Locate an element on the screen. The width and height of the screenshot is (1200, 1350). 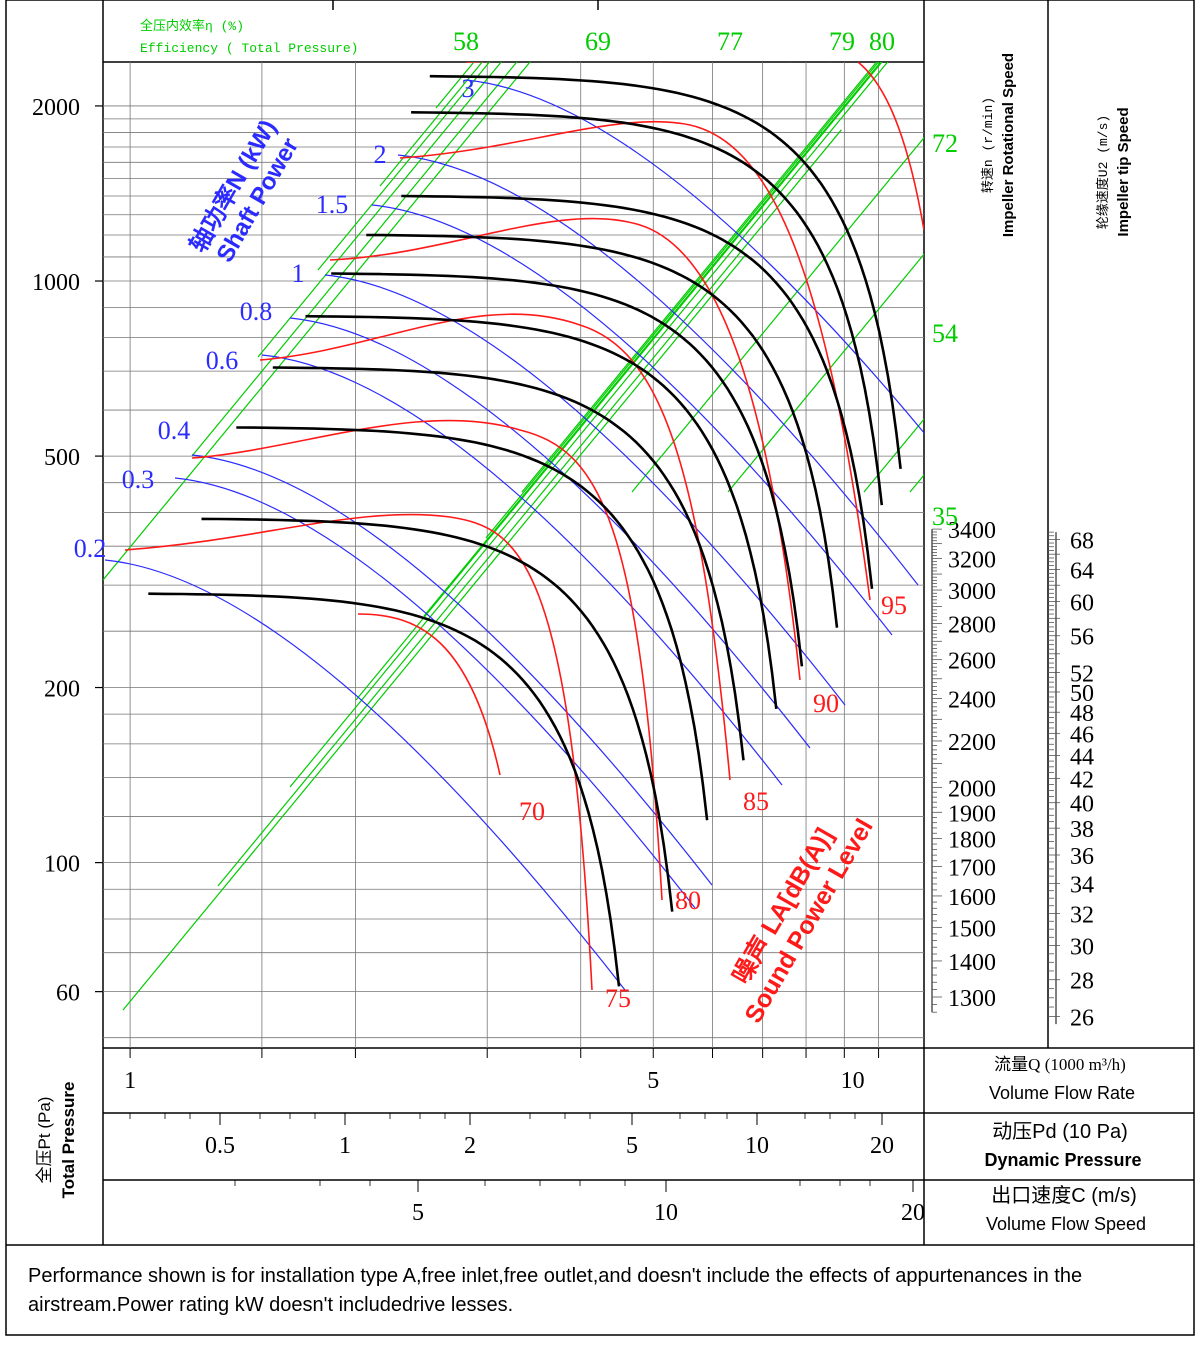
speed-tick-label: 2200 is located at coordinates (972, 743).